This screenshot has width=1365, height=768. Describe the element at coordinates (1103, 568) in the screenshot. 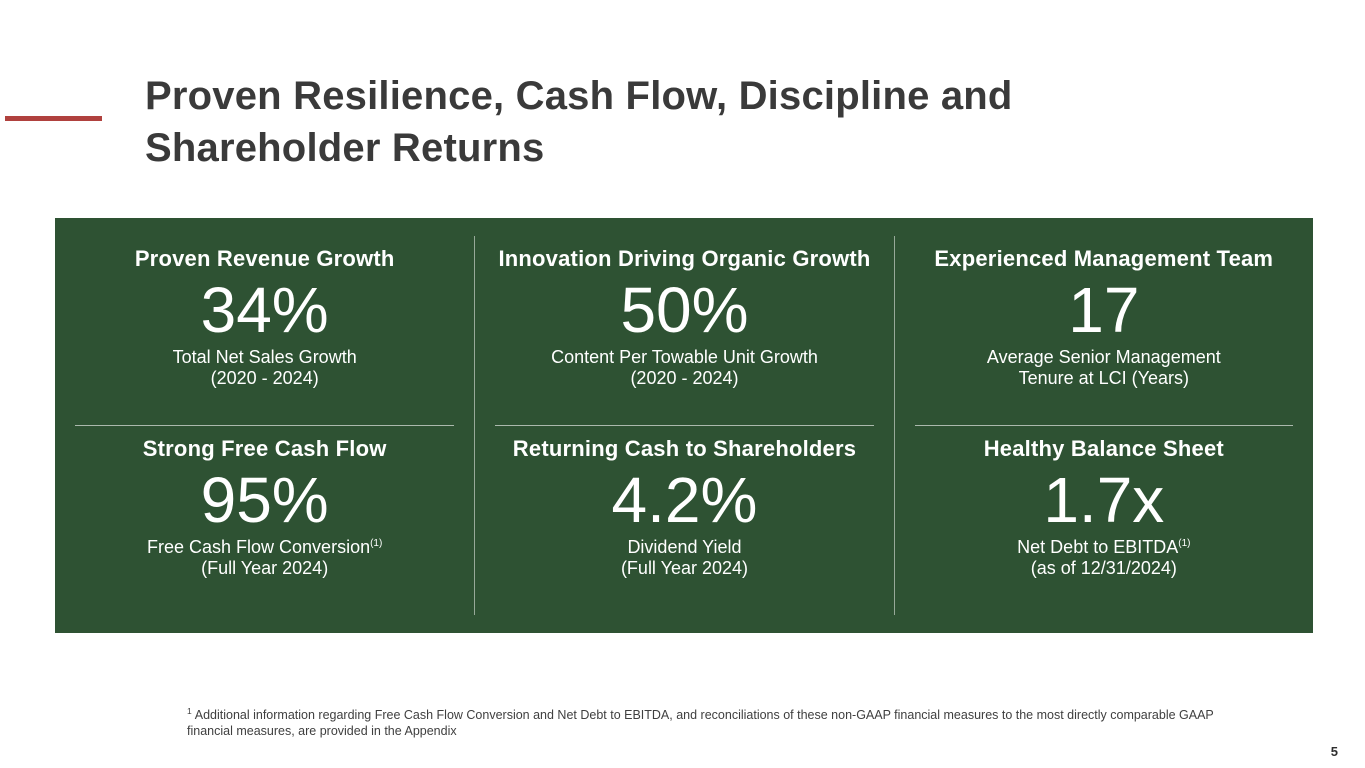

I see `metric-caption-line2: (as of 12/31/2024)` at that location.